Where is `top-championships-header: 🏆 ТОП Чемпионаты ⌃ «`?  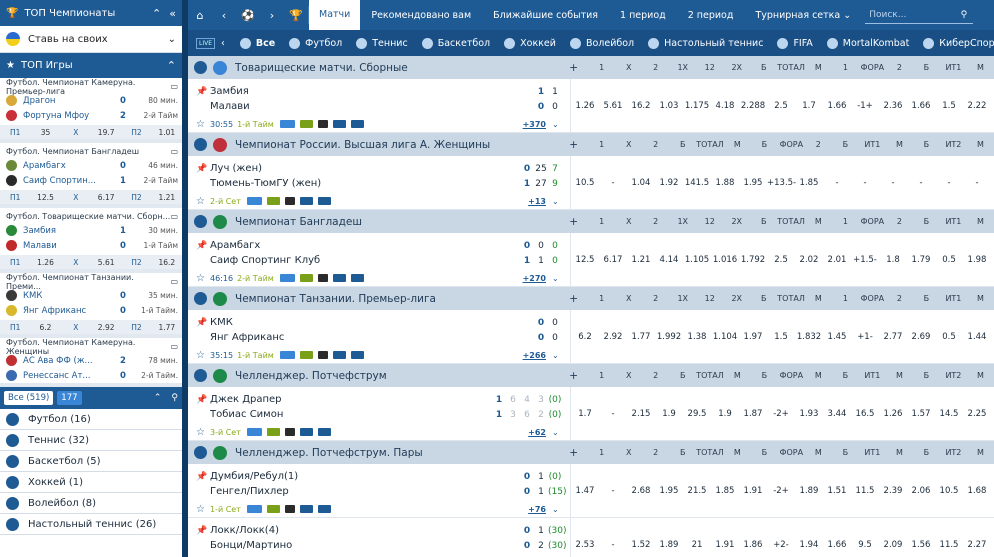
top-championships-header: 🏆 ТОП Чемпионаты ⌃ « is located at coordinates (91, 13).